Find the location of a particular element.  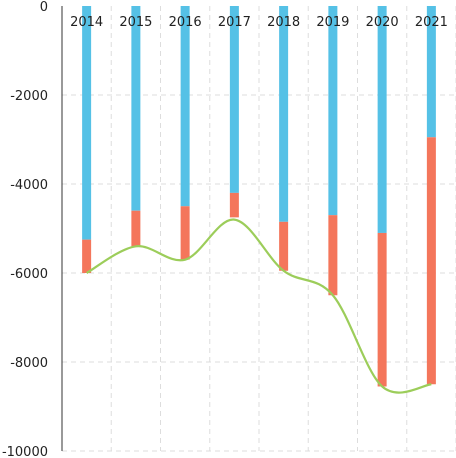

y-tick-label: -4000 is located at coordinates (29, 185).